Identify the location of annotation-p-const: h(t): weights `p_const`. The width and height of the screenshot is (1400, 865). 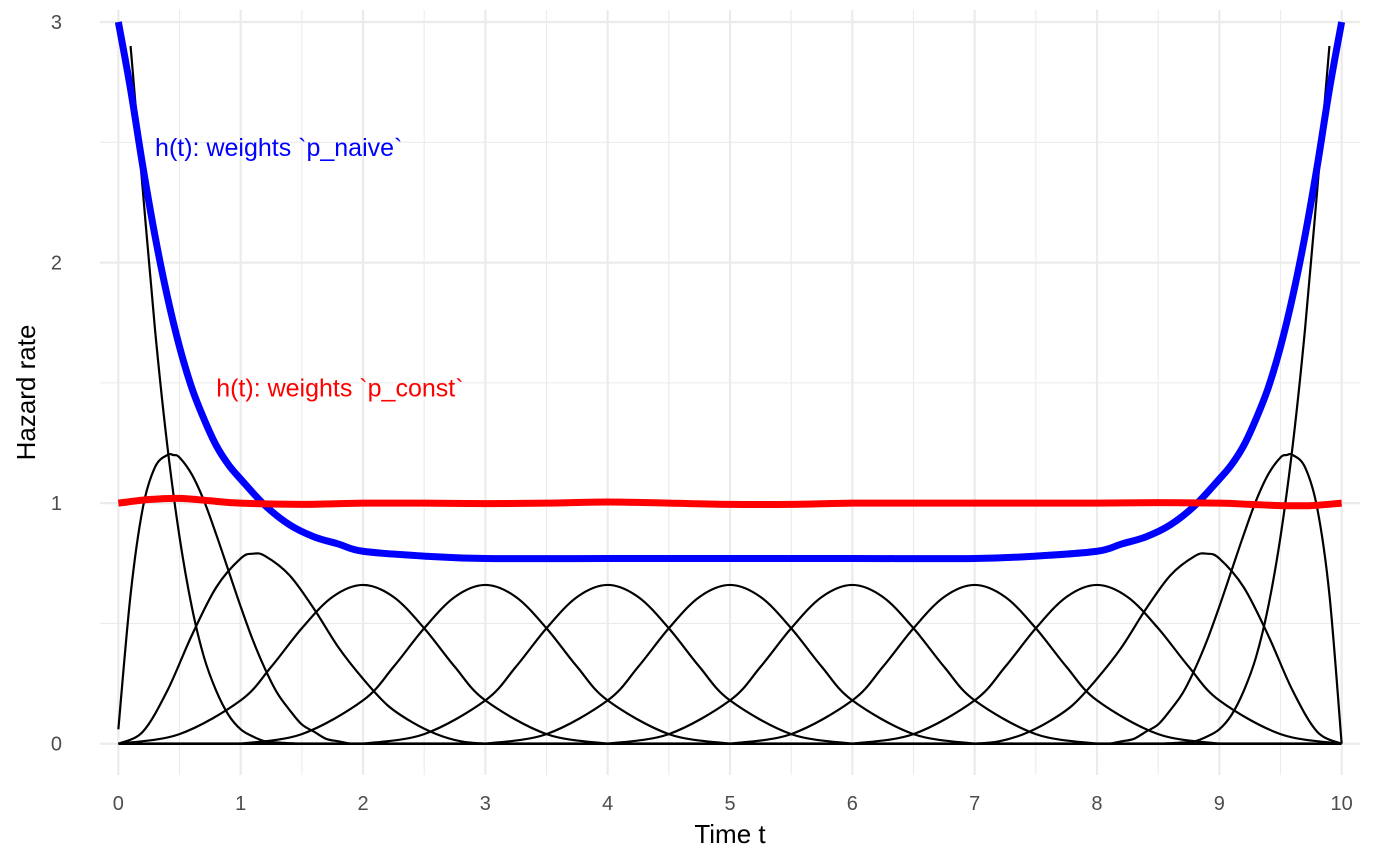
(339, 389).